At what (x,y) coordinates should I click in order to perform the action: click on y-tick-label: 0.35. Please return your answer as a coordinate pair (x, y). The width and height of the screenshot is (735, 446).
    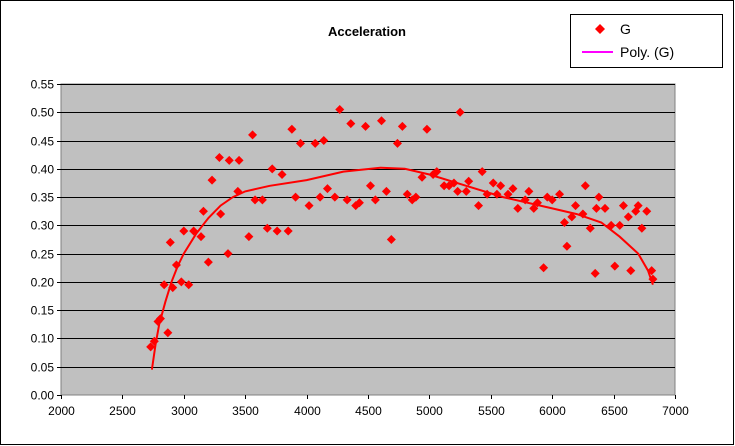
    Looking at the image, I should click on (43, 198).